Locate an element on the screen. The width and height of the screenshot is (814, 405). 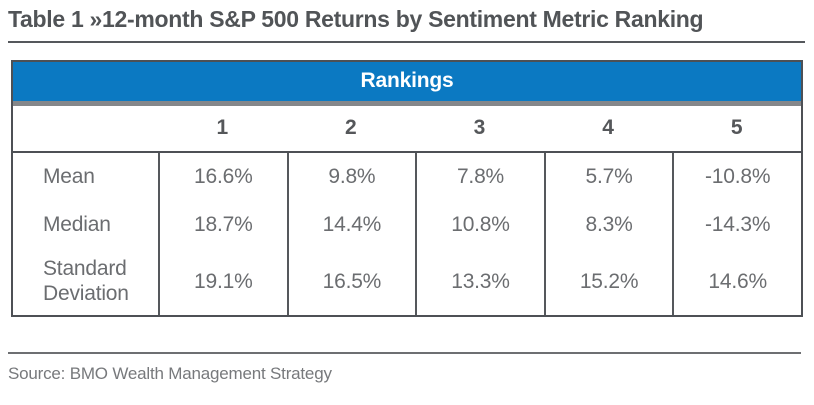
table-row-mean: Mean 16.6% 9.8% 7.8% 5.7% -10.8% is located at coordinates (407, 176).